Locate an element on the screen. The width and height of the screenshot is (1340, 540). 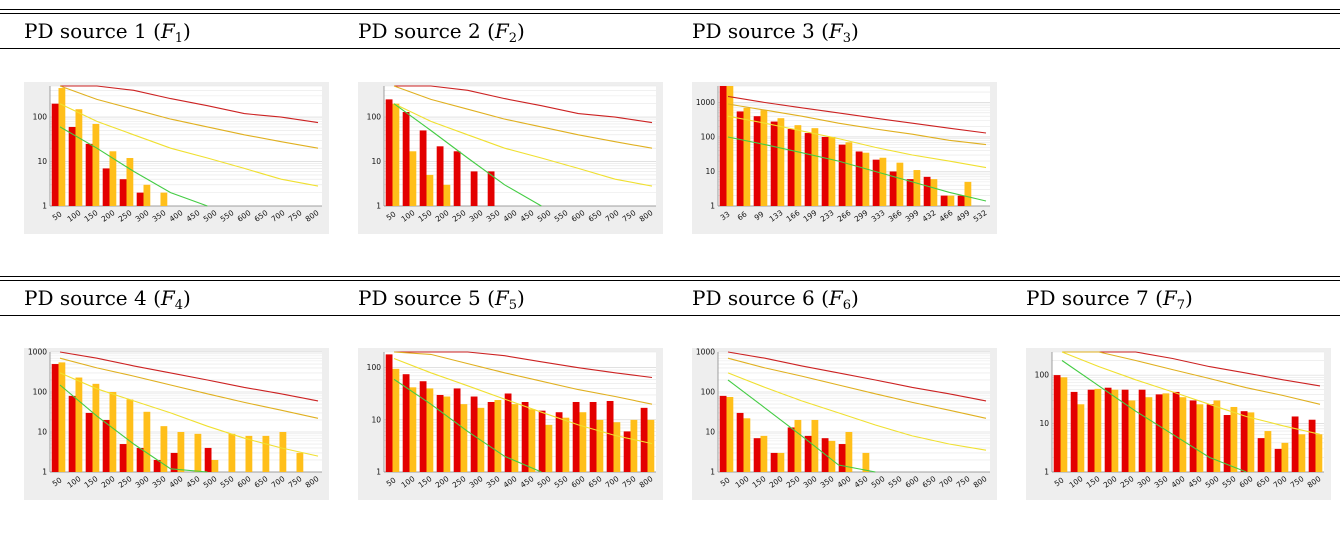
x-tick-label: 650 is located at coordinates (1263, 482).